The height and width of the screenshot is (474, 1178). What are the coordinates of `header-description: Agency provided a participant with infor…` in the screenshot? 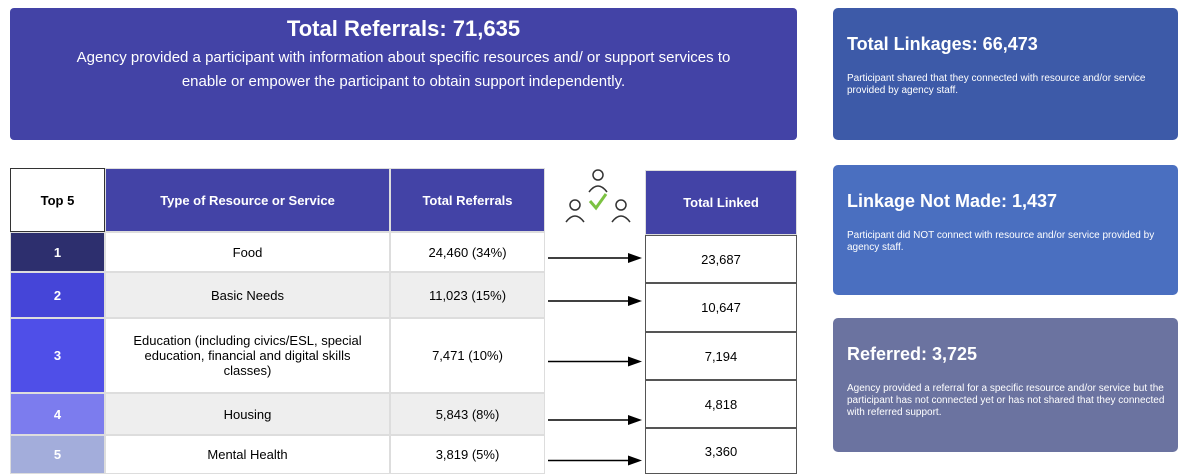 It's located at (403, 69).